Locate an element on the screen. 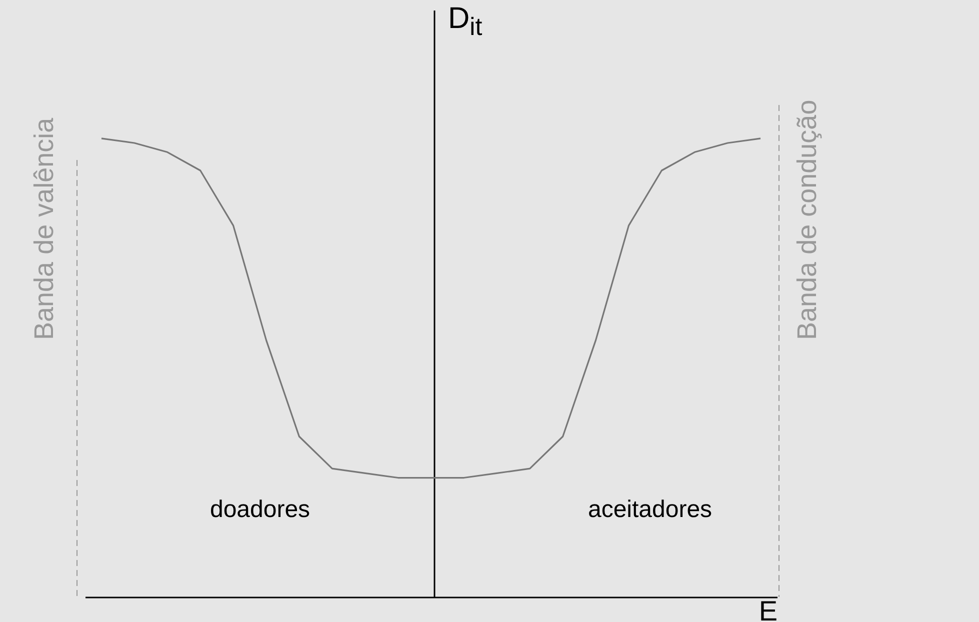 The height and width of the screenshot is (622, 979). text: Banda de valência is located at coordinates (44, 228).